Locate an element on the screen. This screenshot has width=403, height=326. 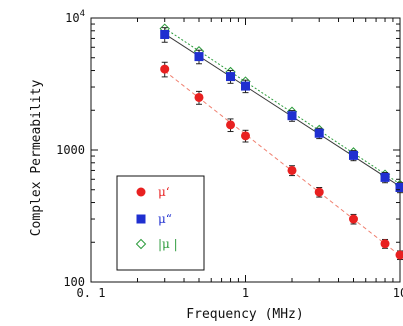
y-tick-label: 10⁴ is located at coordinates (75, 17).